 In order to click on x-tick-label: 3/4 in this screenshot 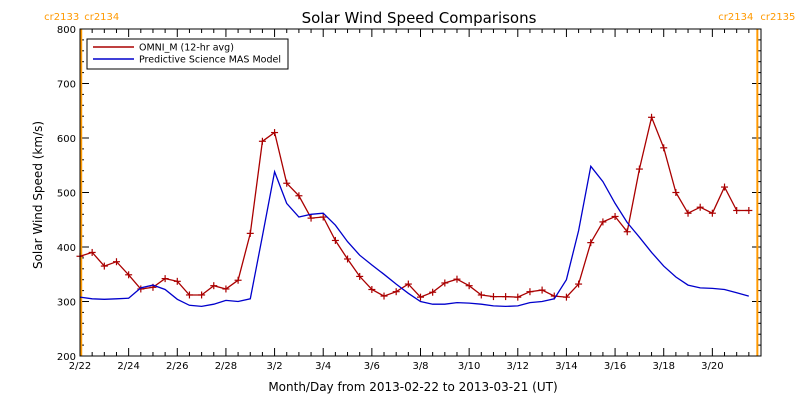, I will do `click(323, 366)`.